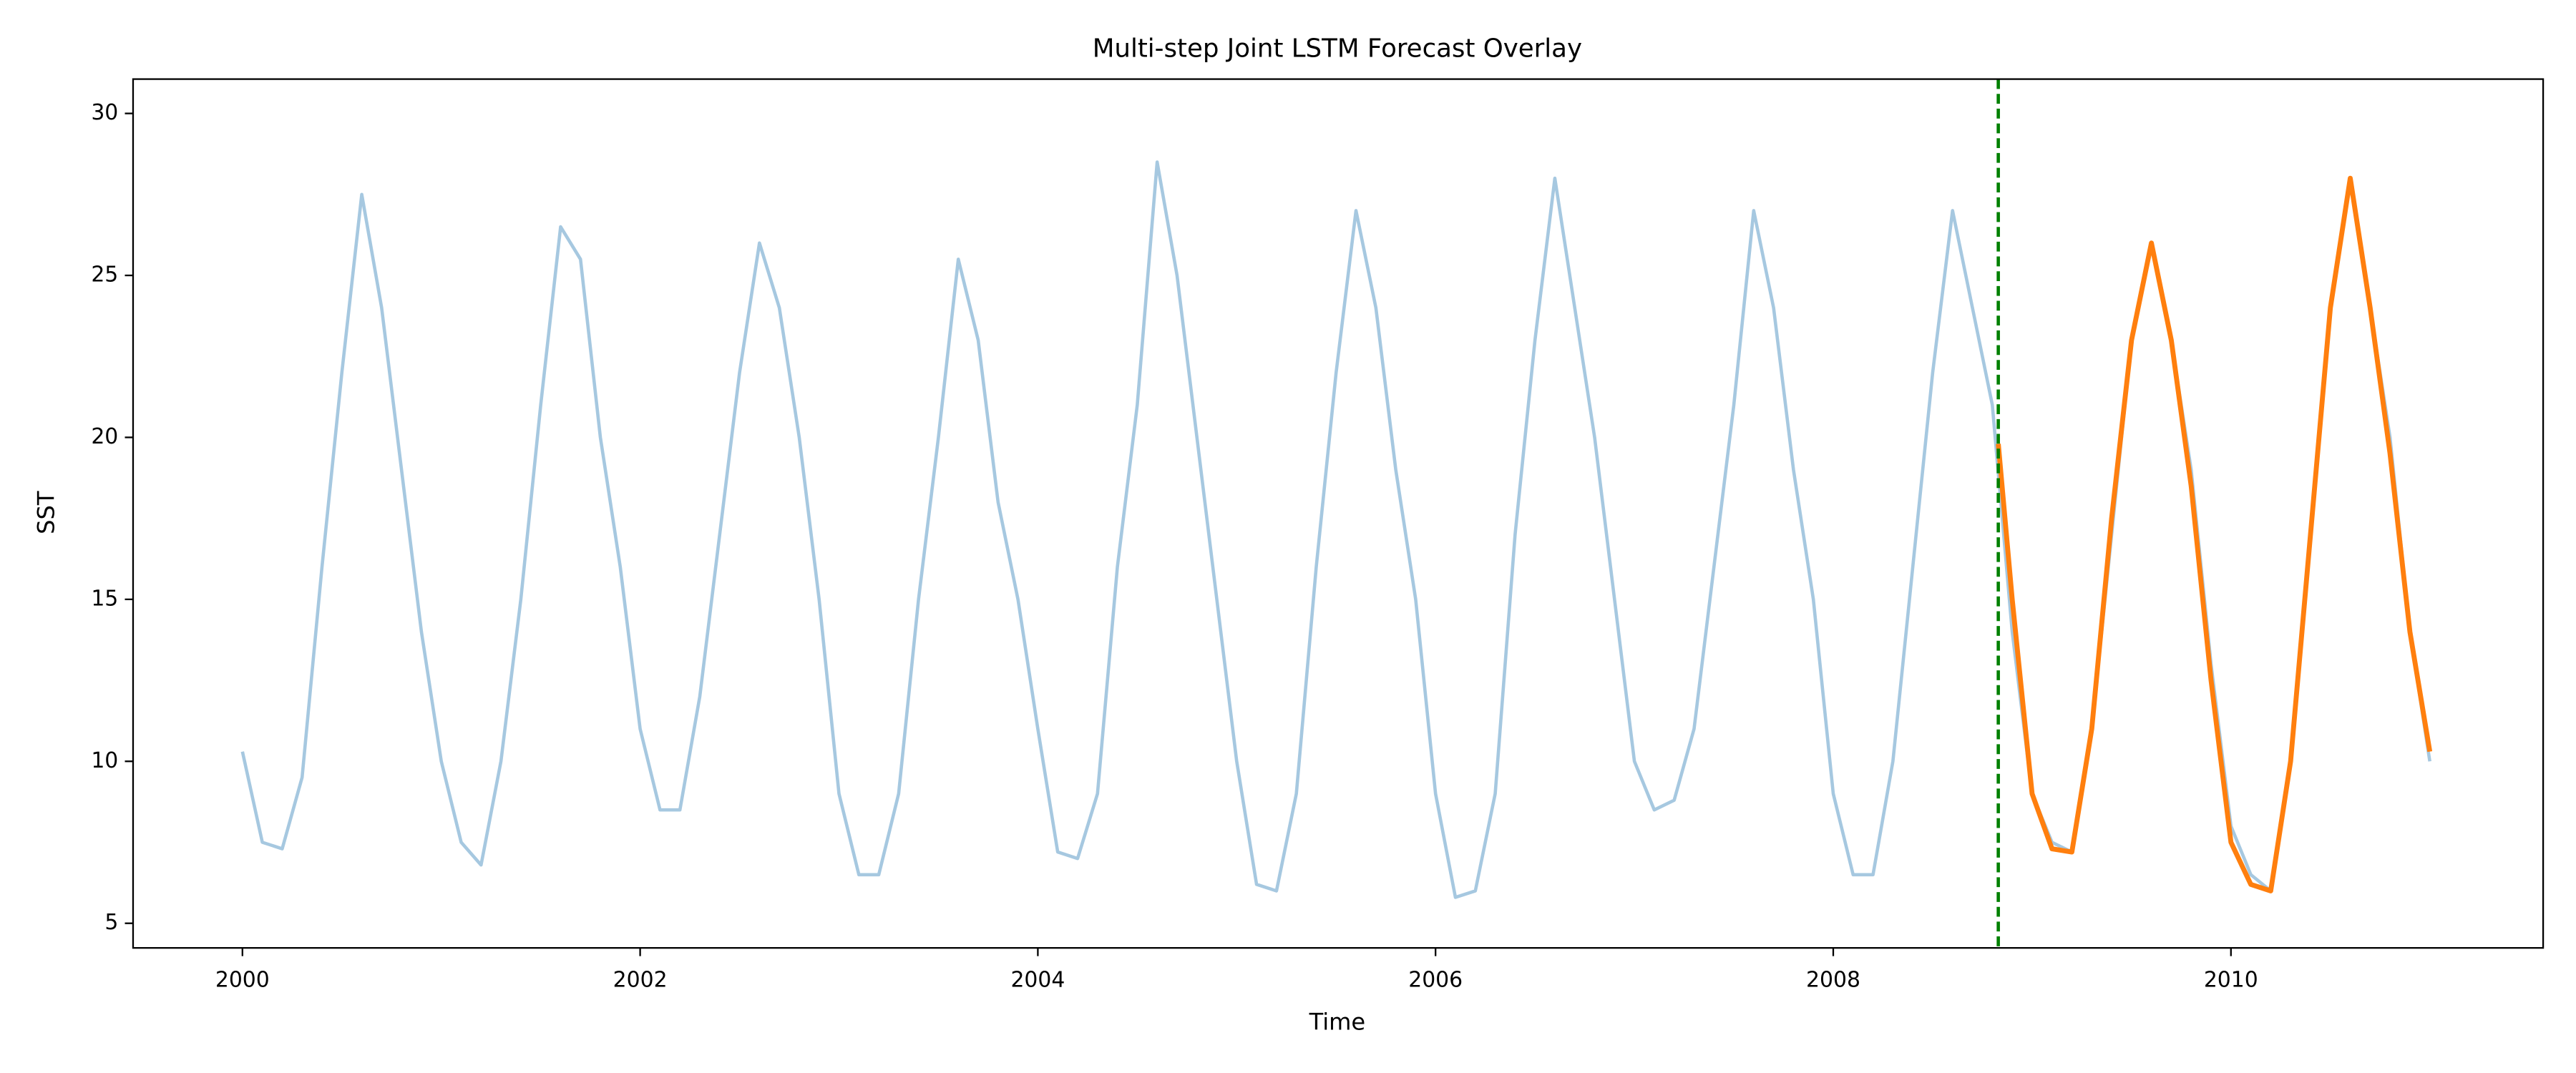 Image resolution: width=2576 pixels, height=1073 pixels. Describe the element at coordinates (2231, 980) in the screenshot. I see `x-tick-label: 2010` at that location.